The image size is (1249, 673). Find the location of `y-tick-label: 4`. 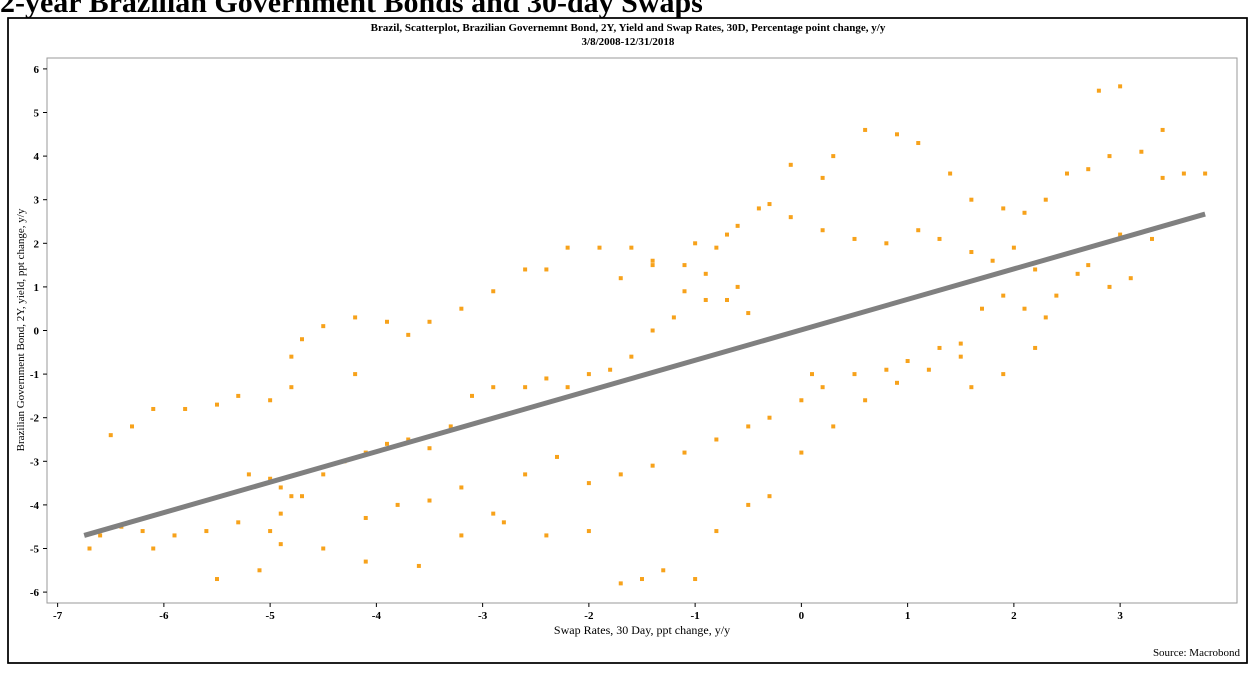

y-tick-label: 4 is located at coordinates (37, 157).